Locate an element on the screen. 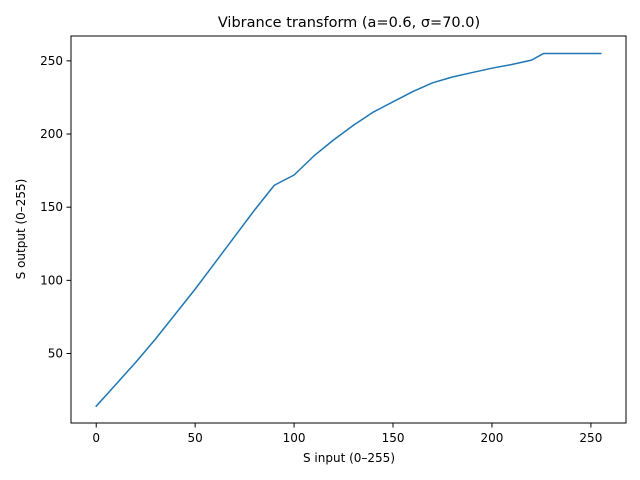 The width and height of the screenshot is (640, 480). y-tick-label: 150 is located at coordinates (51, 207).